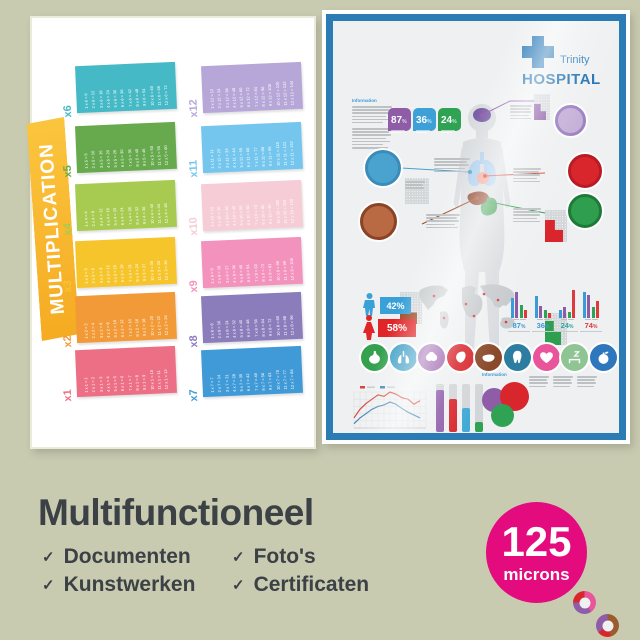 The image size is (640, 640). Describe the element at coordinates (567, 326) in the screenshot. I see `bar-group-label: 24%` at that location.